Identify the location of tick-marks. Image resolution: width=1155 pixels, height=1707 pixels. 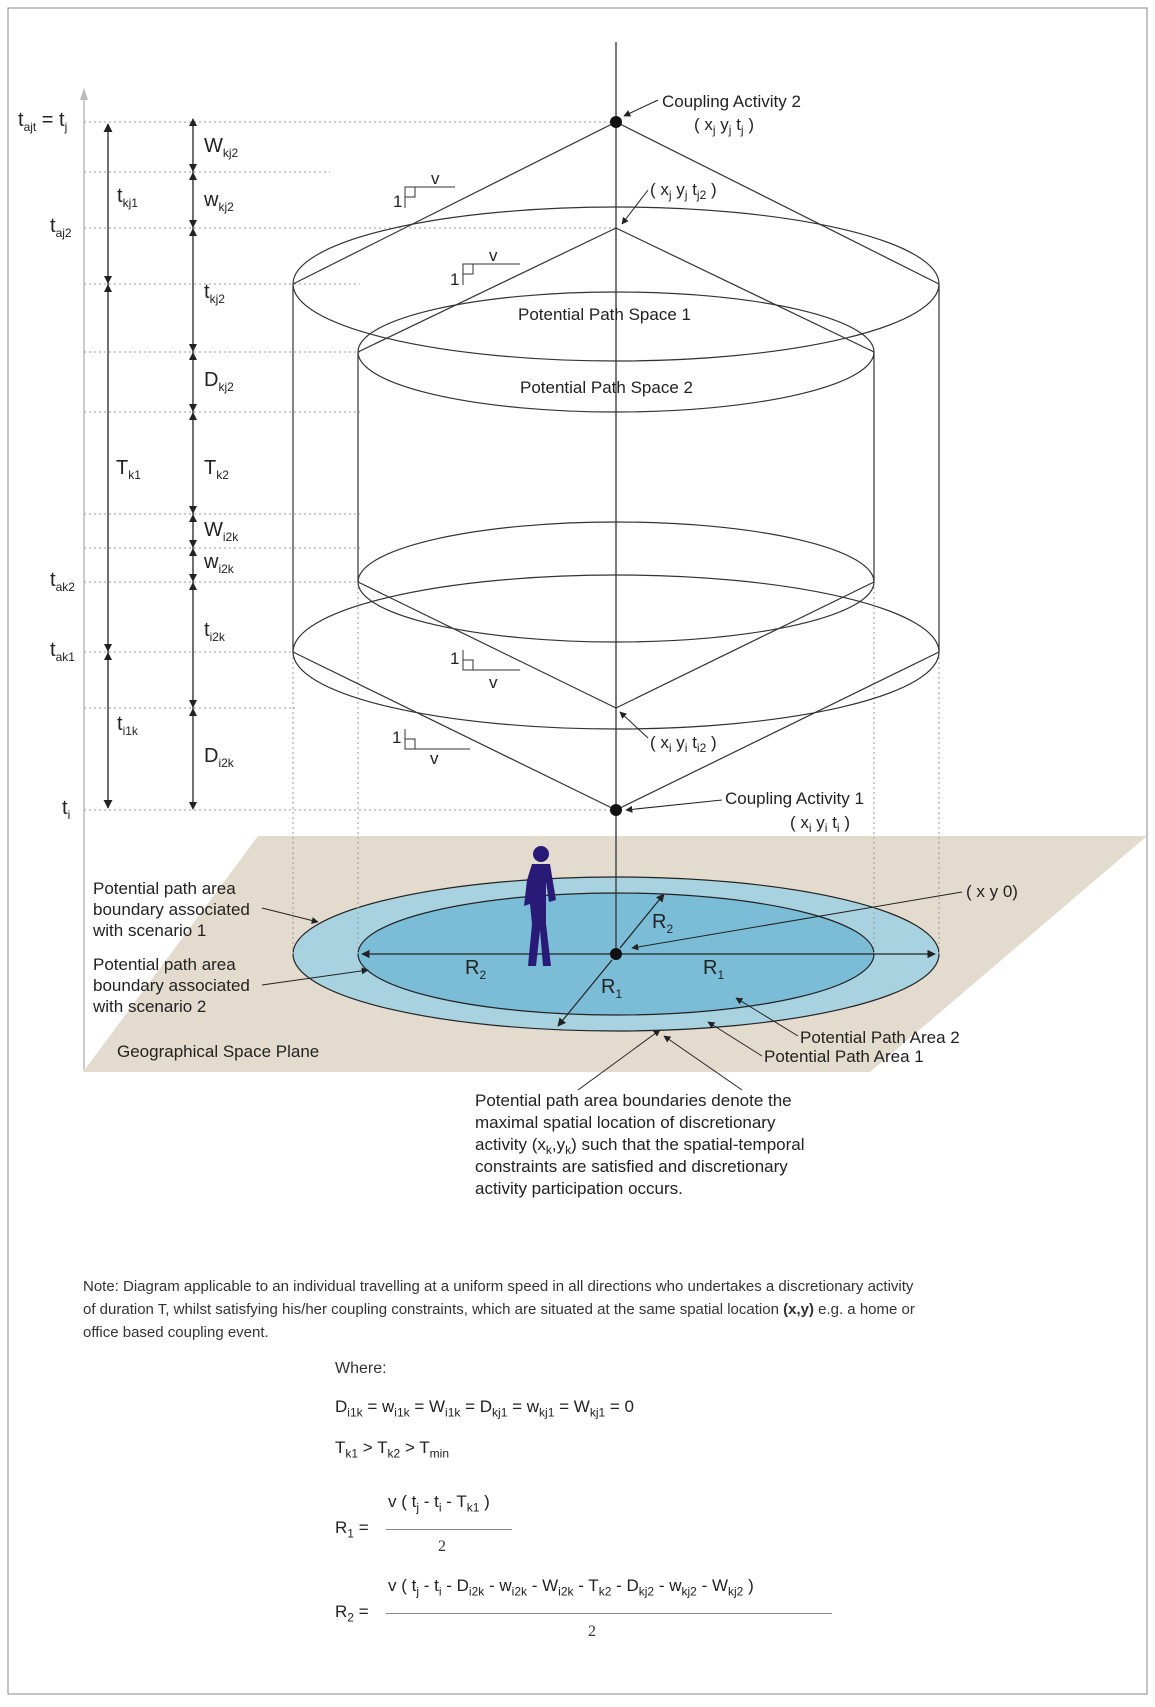
(150, 464).